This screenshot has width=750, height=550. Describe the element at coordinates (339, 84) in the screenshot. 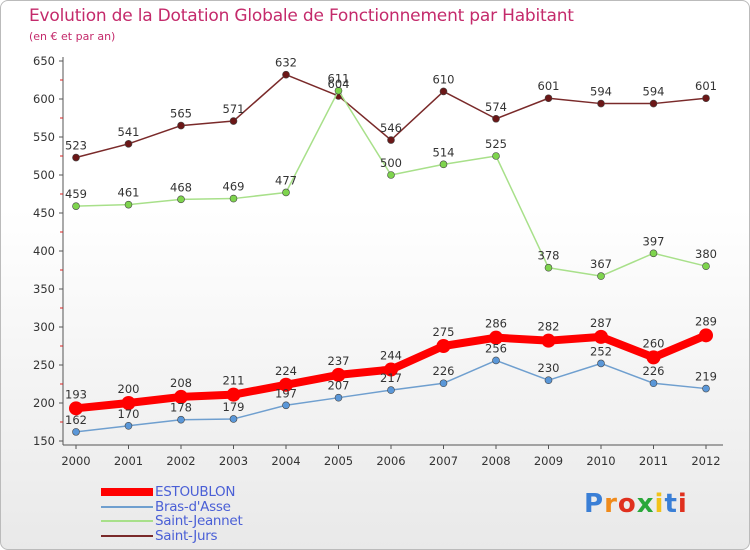

I see `data-label: 604` at that location.